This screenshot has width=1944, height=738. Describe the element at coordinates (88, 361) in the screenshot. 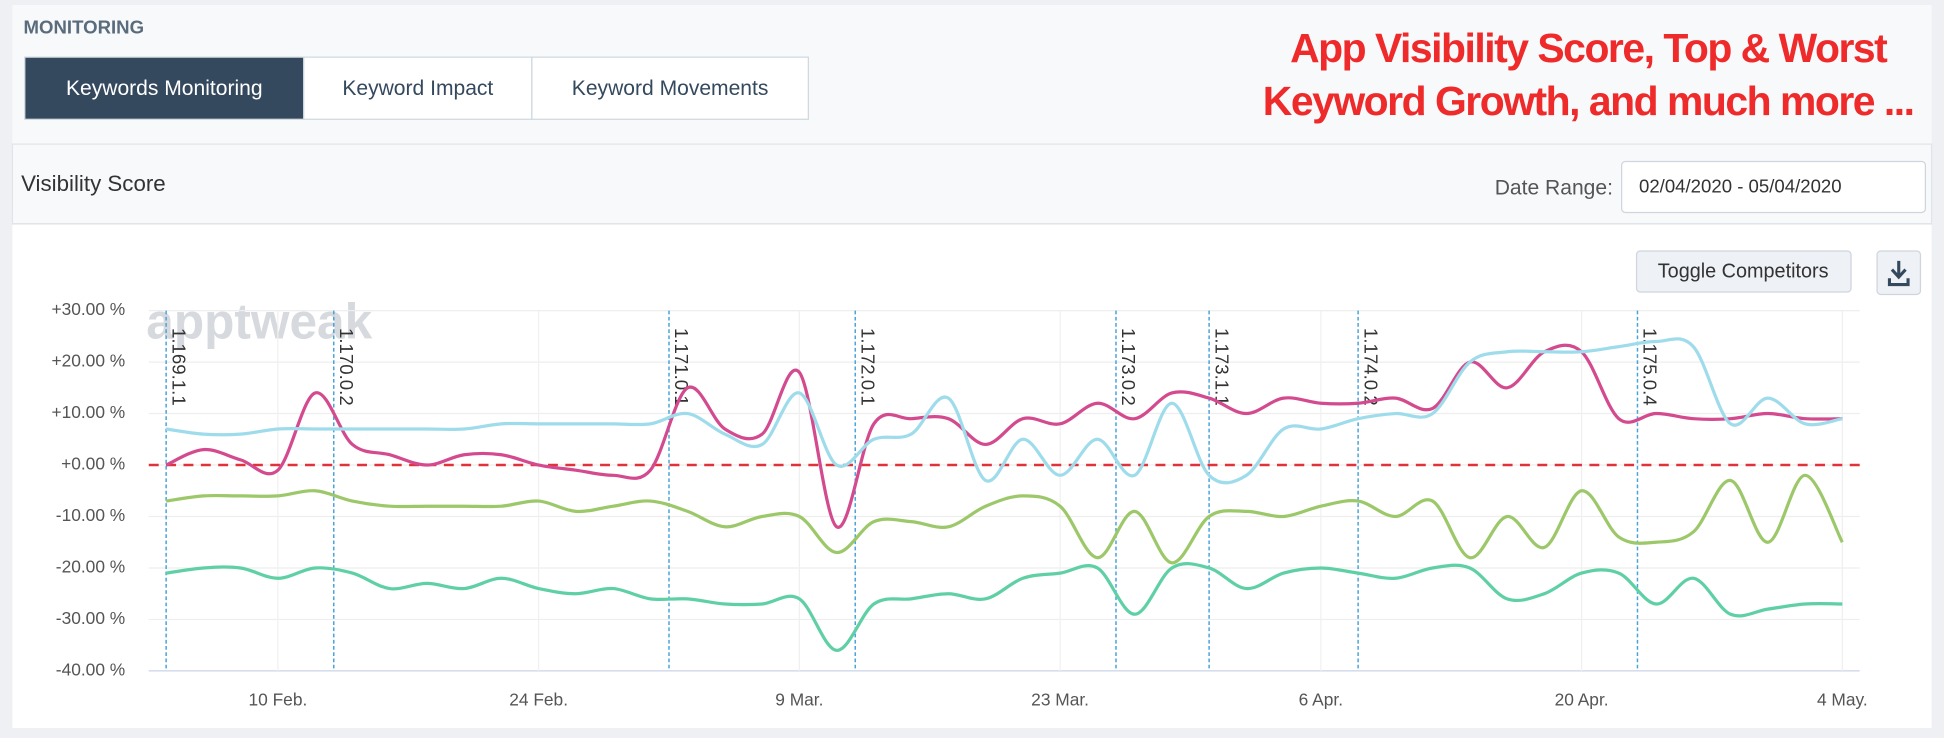

I see `y-tick-label: +20.00 %` at that location.